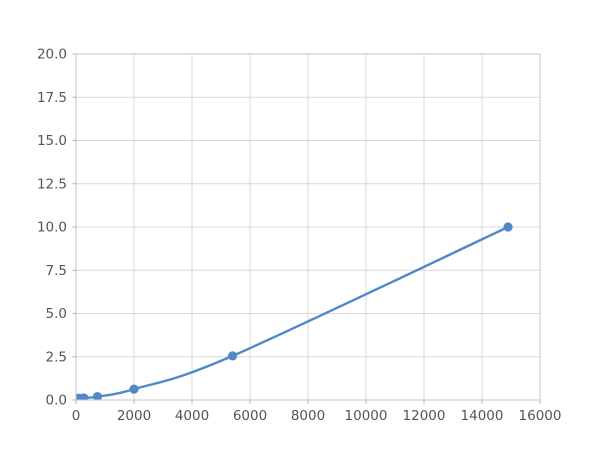 The image size is (600, 450). What do you see at coordinates (52, 55) in the screenshot?
I see `y-tick-label: 20.0` at bounding box center [52, 55].